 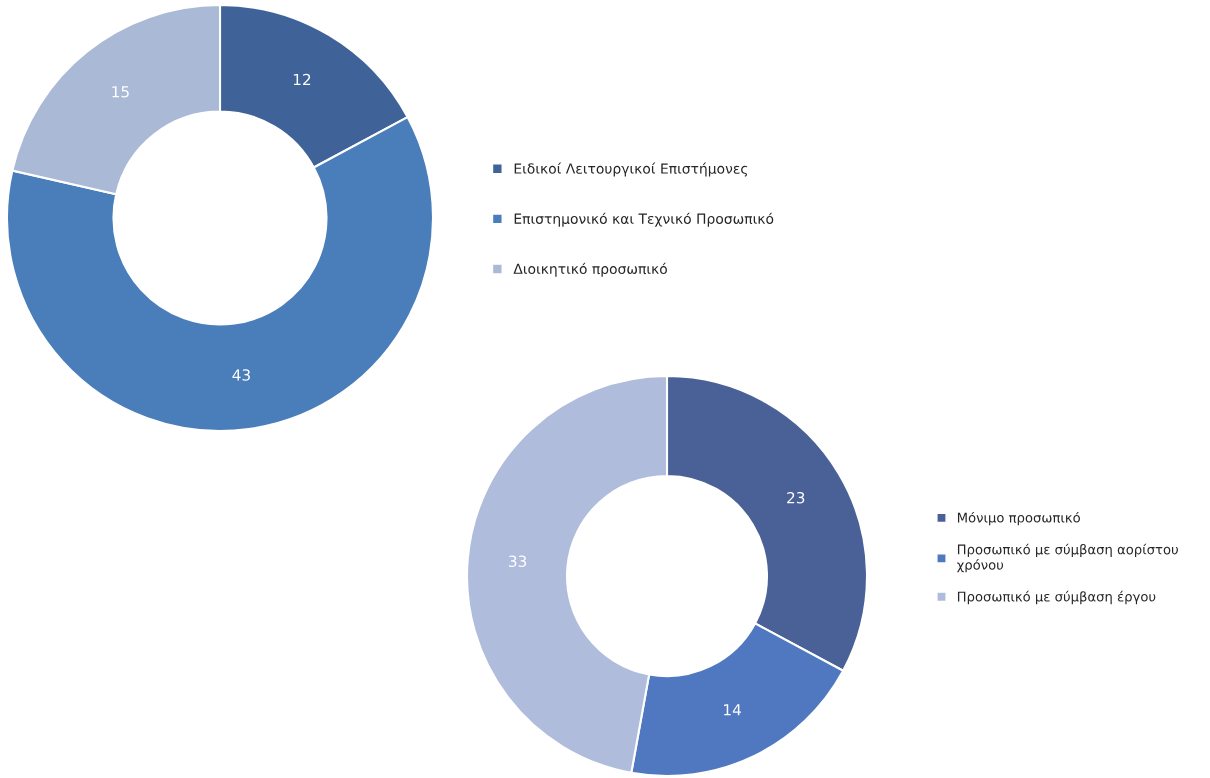 What do you see at coordinates (1018, 518) in the screenshot?
I see `legend-label: Μόνιμο προσωπικό` at bounding box center [1018, 518].